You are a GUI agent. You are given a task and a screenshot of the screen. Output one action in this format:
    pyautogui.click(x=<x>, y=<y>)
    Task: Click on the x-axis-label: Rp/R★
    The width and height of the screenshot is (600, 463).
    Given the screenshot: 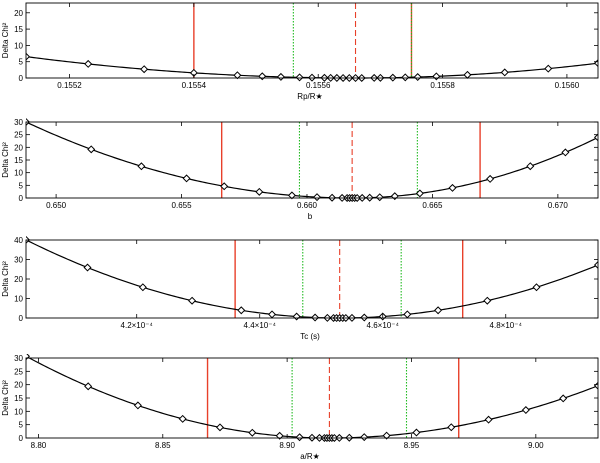 What is the action you would take?
    pyautogui.click(x=309, y=96)
    